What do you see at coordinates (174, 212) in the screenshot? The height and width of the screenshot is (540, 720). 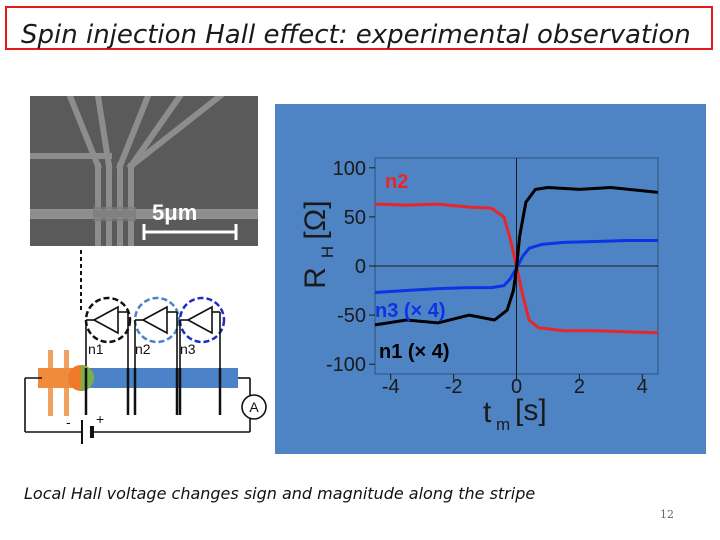 I see `scale-bar-label: 5μm` at bounding box center [174, 212].